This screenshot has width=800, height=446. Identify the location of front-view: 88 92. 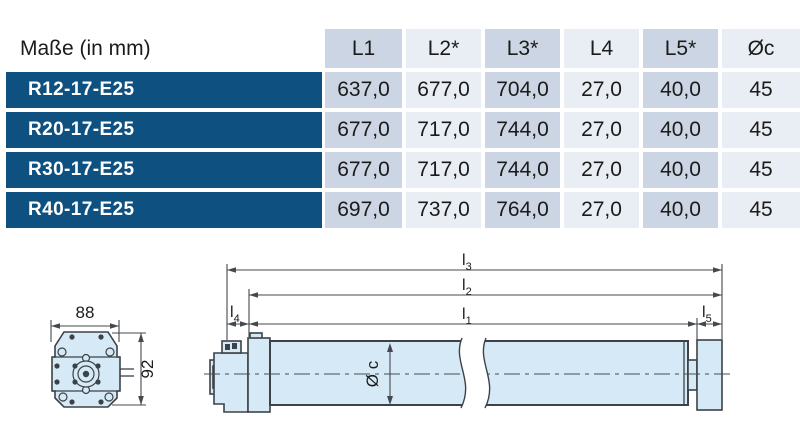
(103, 355).